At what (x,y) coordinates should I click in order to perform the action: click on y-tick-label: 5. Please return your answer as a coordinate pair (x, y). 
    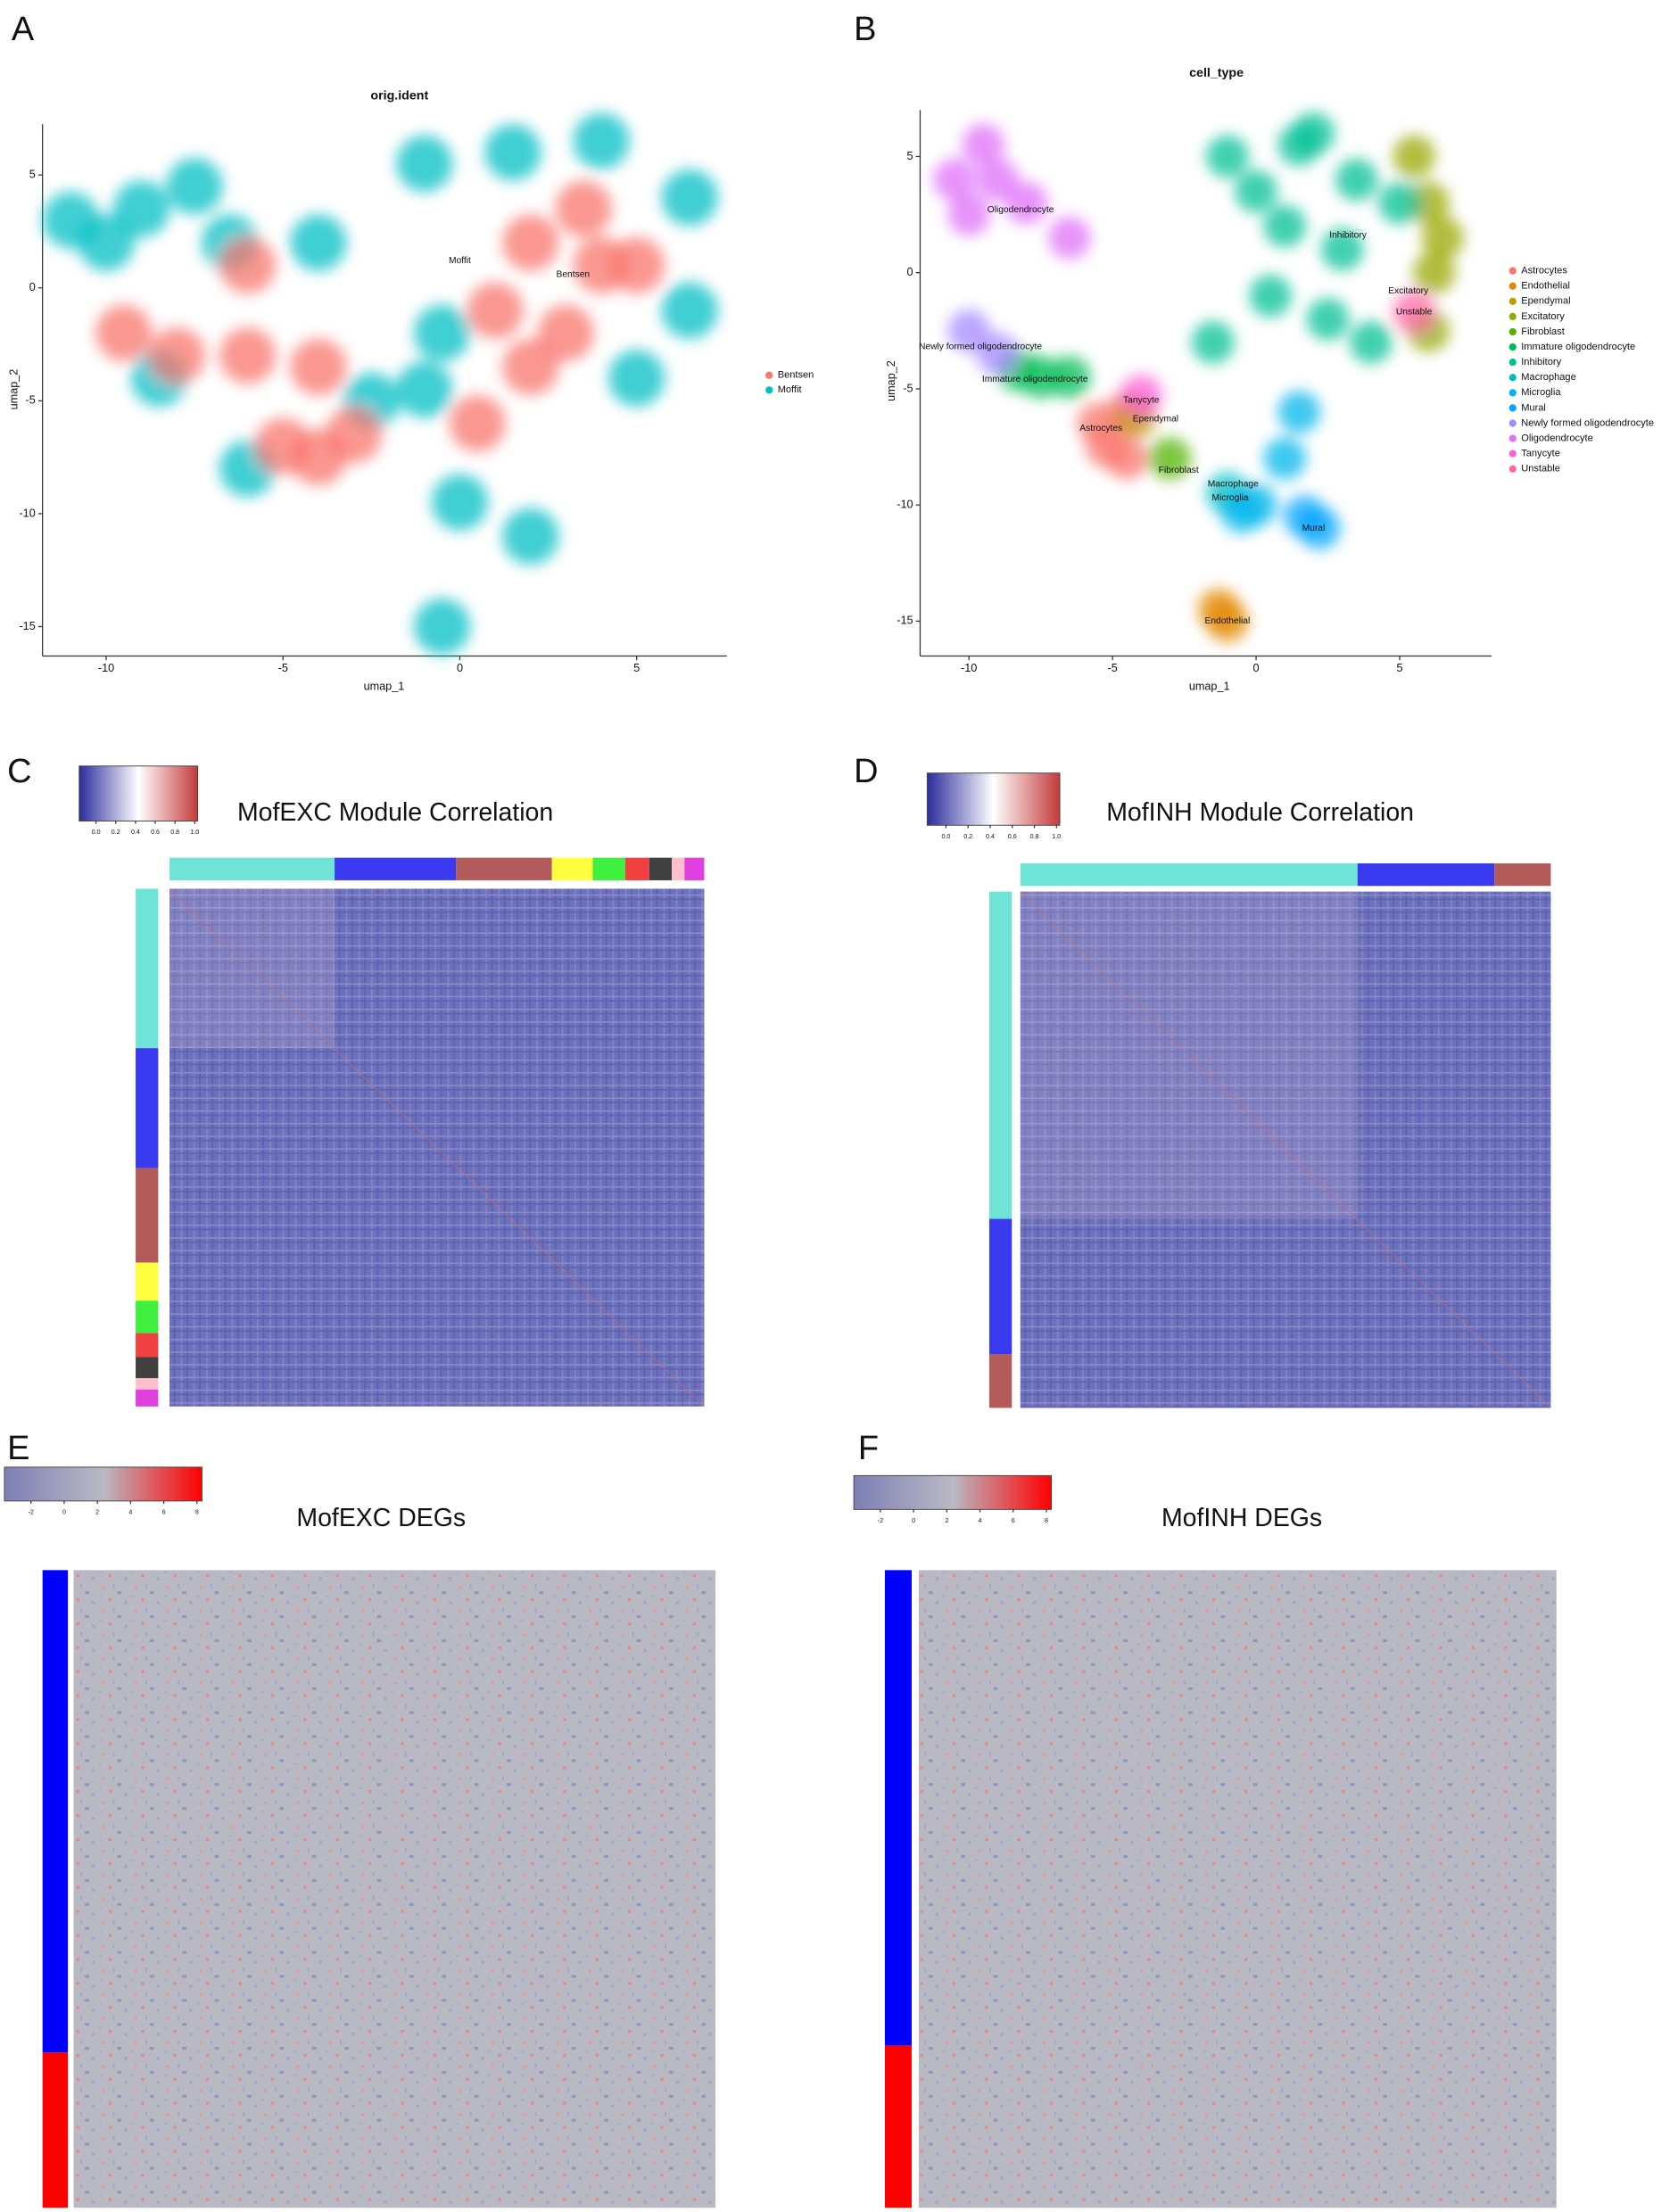
    Looking at the image, I should click on (32, 174).